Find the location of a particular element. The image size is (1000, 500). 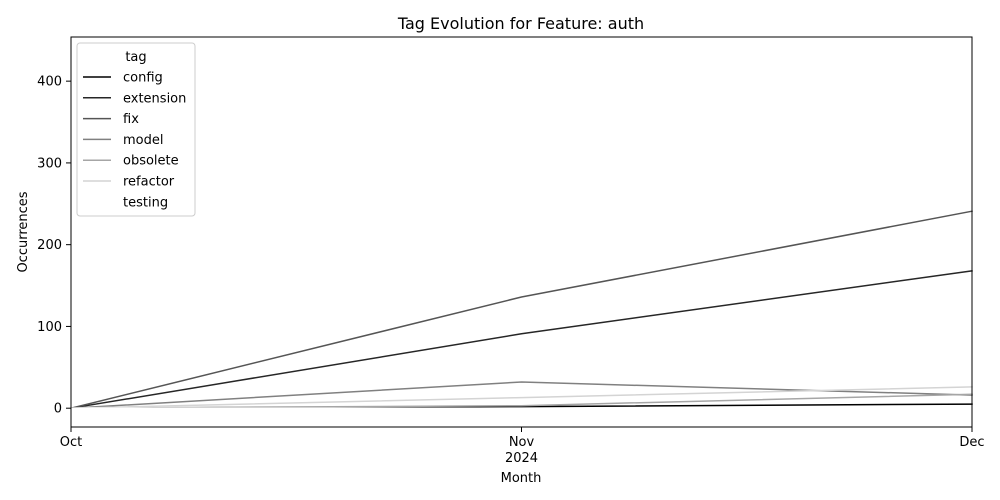

y-tick-label: 100 is located at coordinates (49, 327).